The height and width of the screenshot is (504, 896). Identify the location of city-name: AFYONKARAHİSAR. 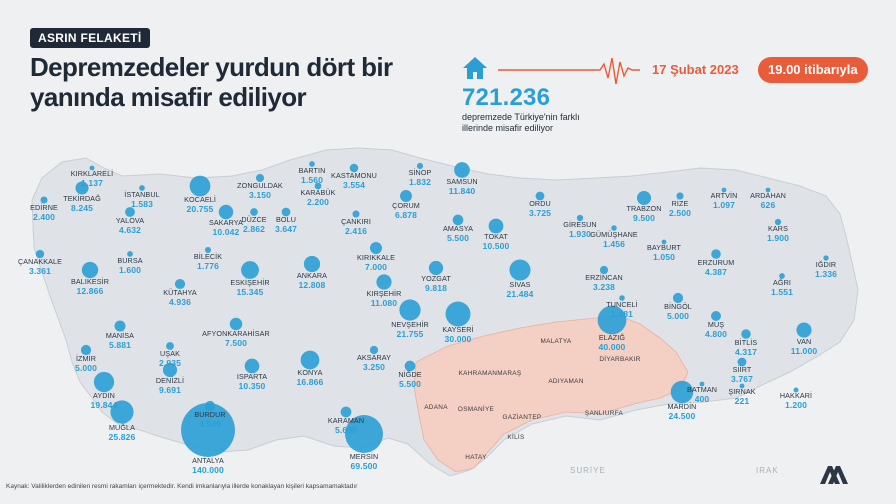
(236, 334).